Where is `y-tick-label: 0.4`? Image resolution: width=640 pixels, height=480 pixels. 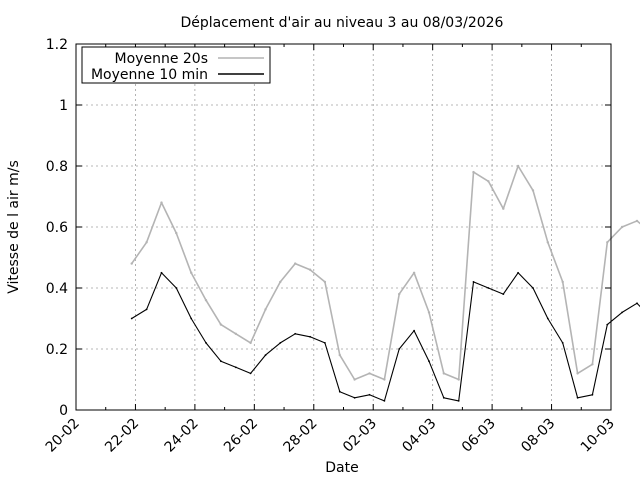
y-tick-label: 0.4 is located at coordinates (57, 289).